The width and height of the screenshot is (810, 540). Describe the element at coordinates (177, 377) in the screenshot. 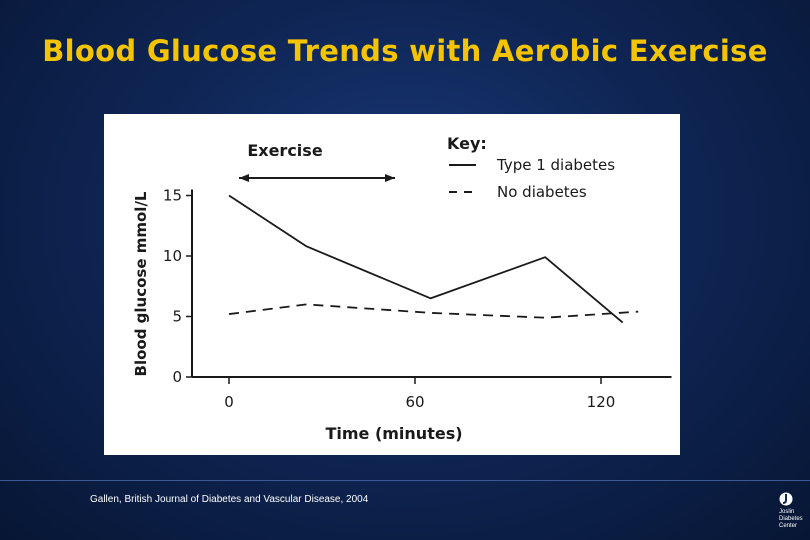

I see `y-tick-label: 0` at that location.